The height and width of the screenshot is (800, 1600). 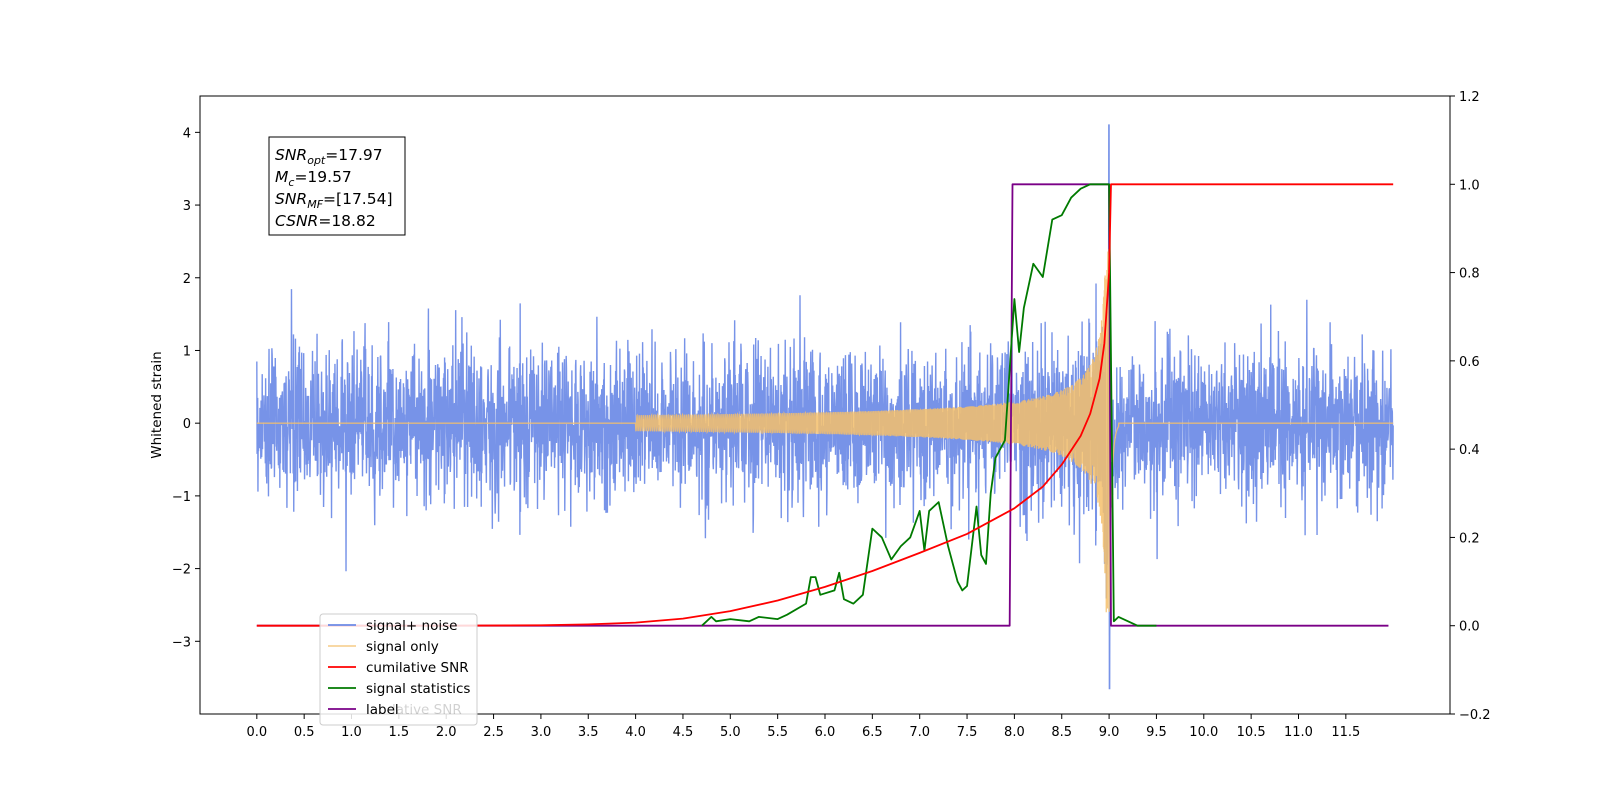 What do you see at coordinates (1298, 732) in the screenshot?
I see `x-tick-label: 11.0` at bounding box center [1298, 732].